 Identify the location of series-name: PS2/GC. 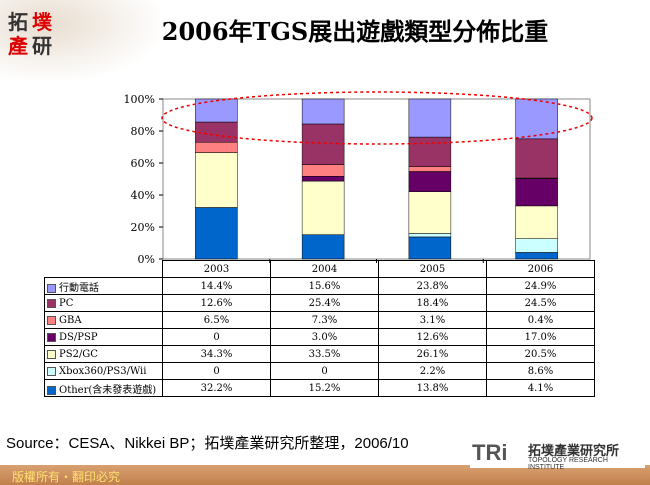
(78, 354).